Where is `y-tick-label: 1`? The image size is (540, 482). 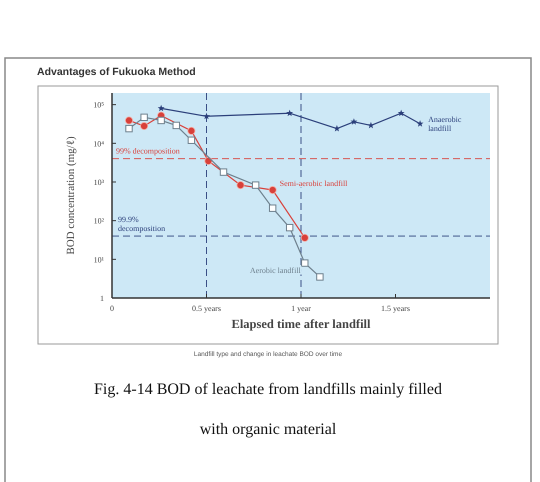 y-tick-label: 1 is located at coordinates (102, 298).